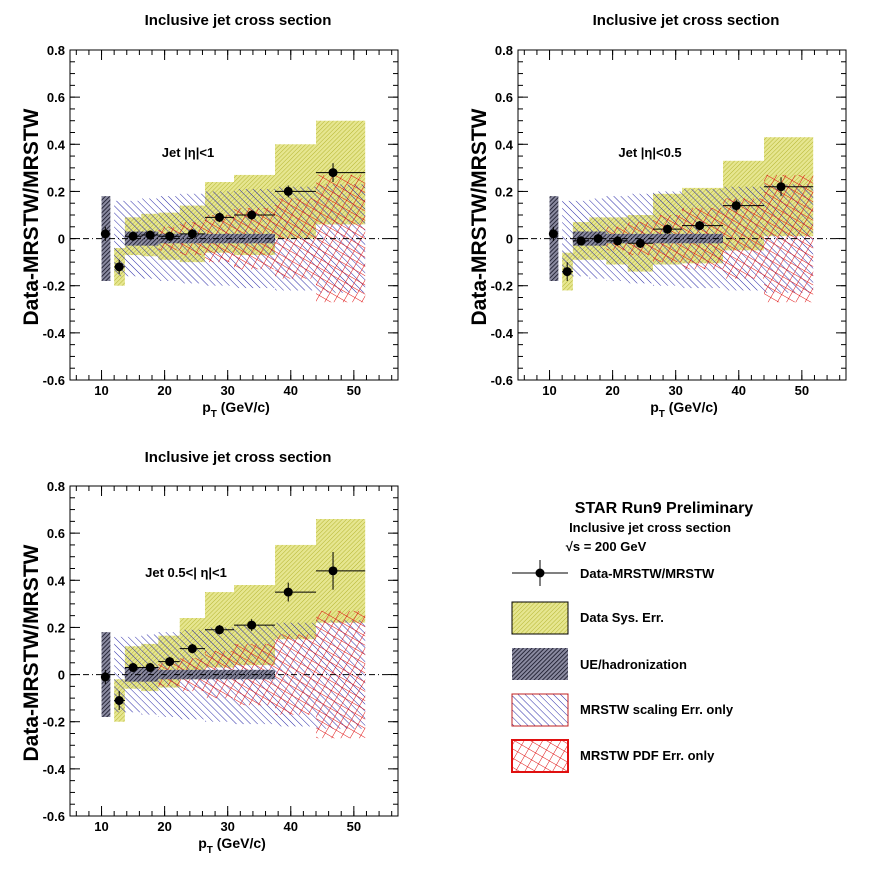  Describe the element at coordinates (647, 573) in the screenshot. I see `legend-label: Data-MRSTW/MRSTW` at that location.